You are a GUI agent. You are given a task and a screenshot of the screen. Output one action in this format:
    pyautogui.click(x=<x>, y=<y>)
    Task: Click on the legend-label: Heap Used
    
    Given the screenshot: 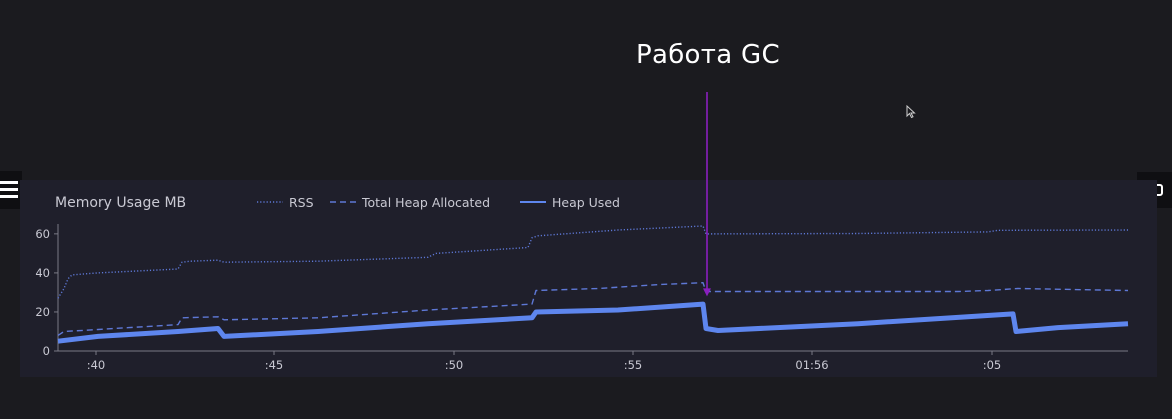 What is the action you would take?
    pyautogui.click(x=586, y=202)
    